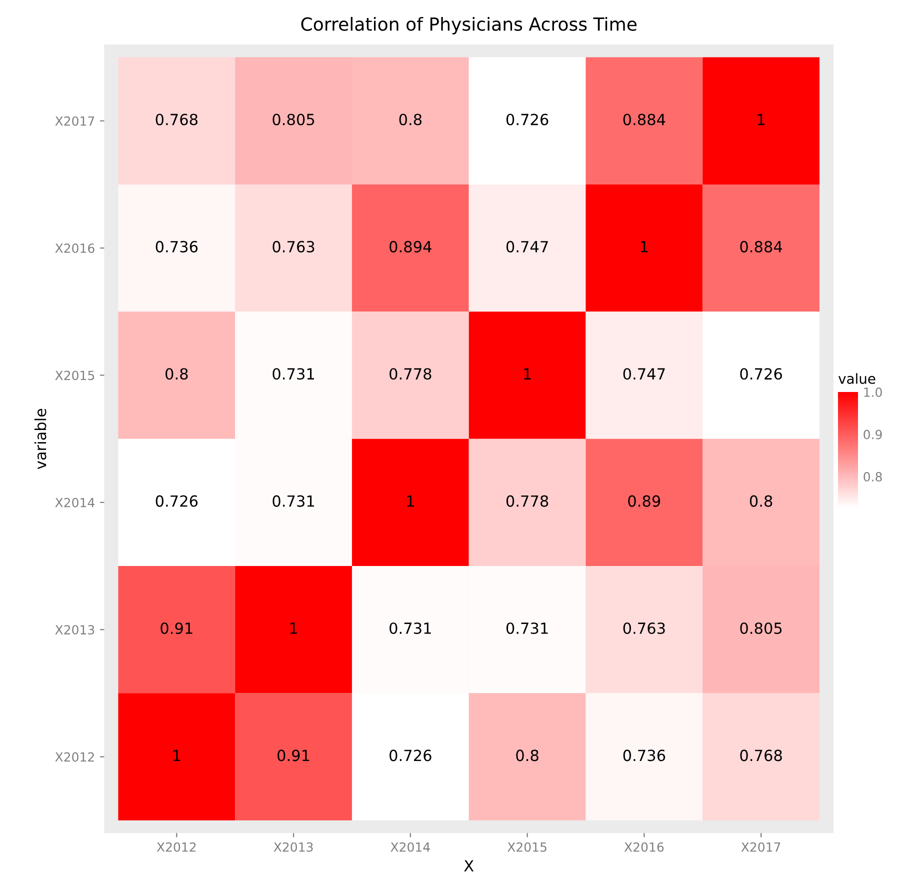 This screenshot has width=906, height=891. I want to click on x-tick-label: X2014, so click(410, 847).